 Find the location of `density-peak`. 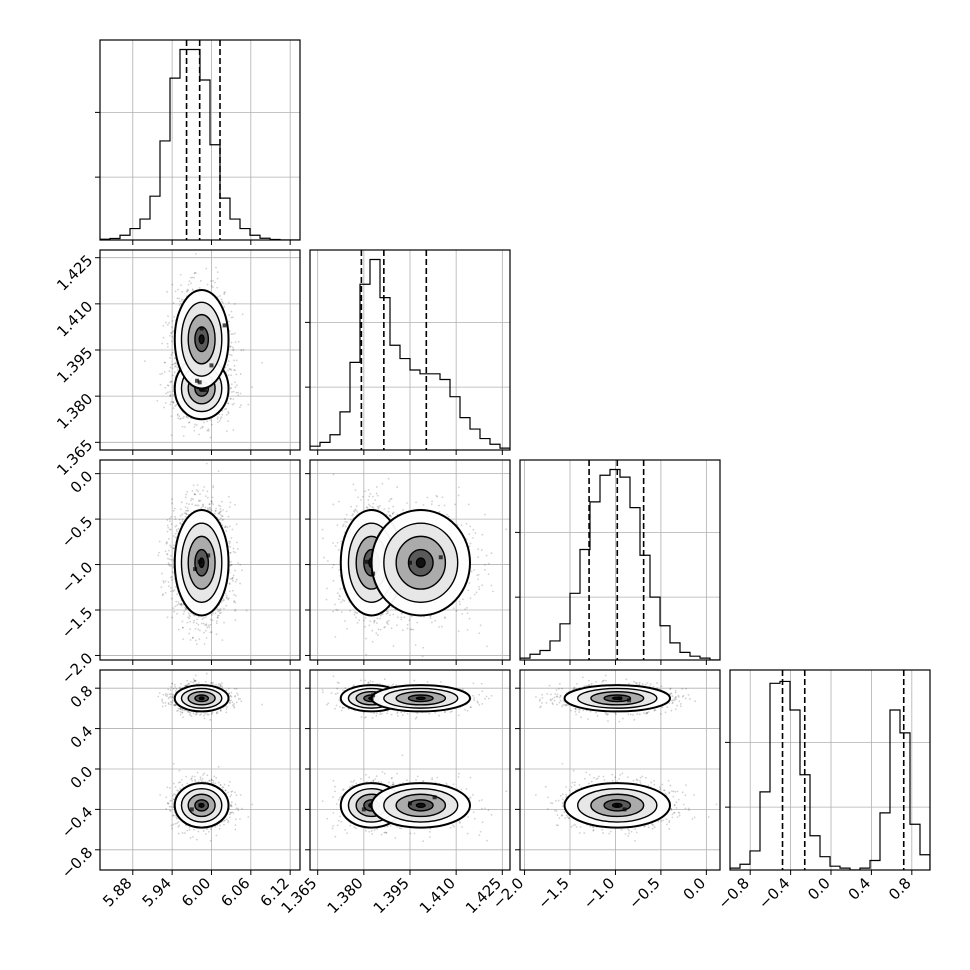

density-peak is located at coordinates (204, 390).